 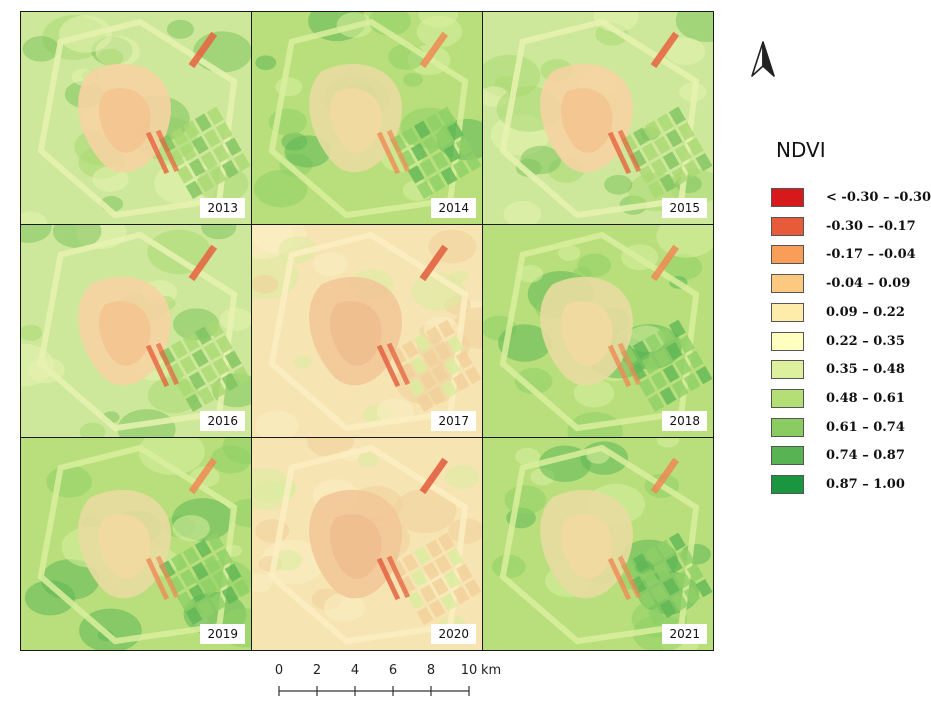 I want to click on year-label: 2017, so click(x=453, y=421).